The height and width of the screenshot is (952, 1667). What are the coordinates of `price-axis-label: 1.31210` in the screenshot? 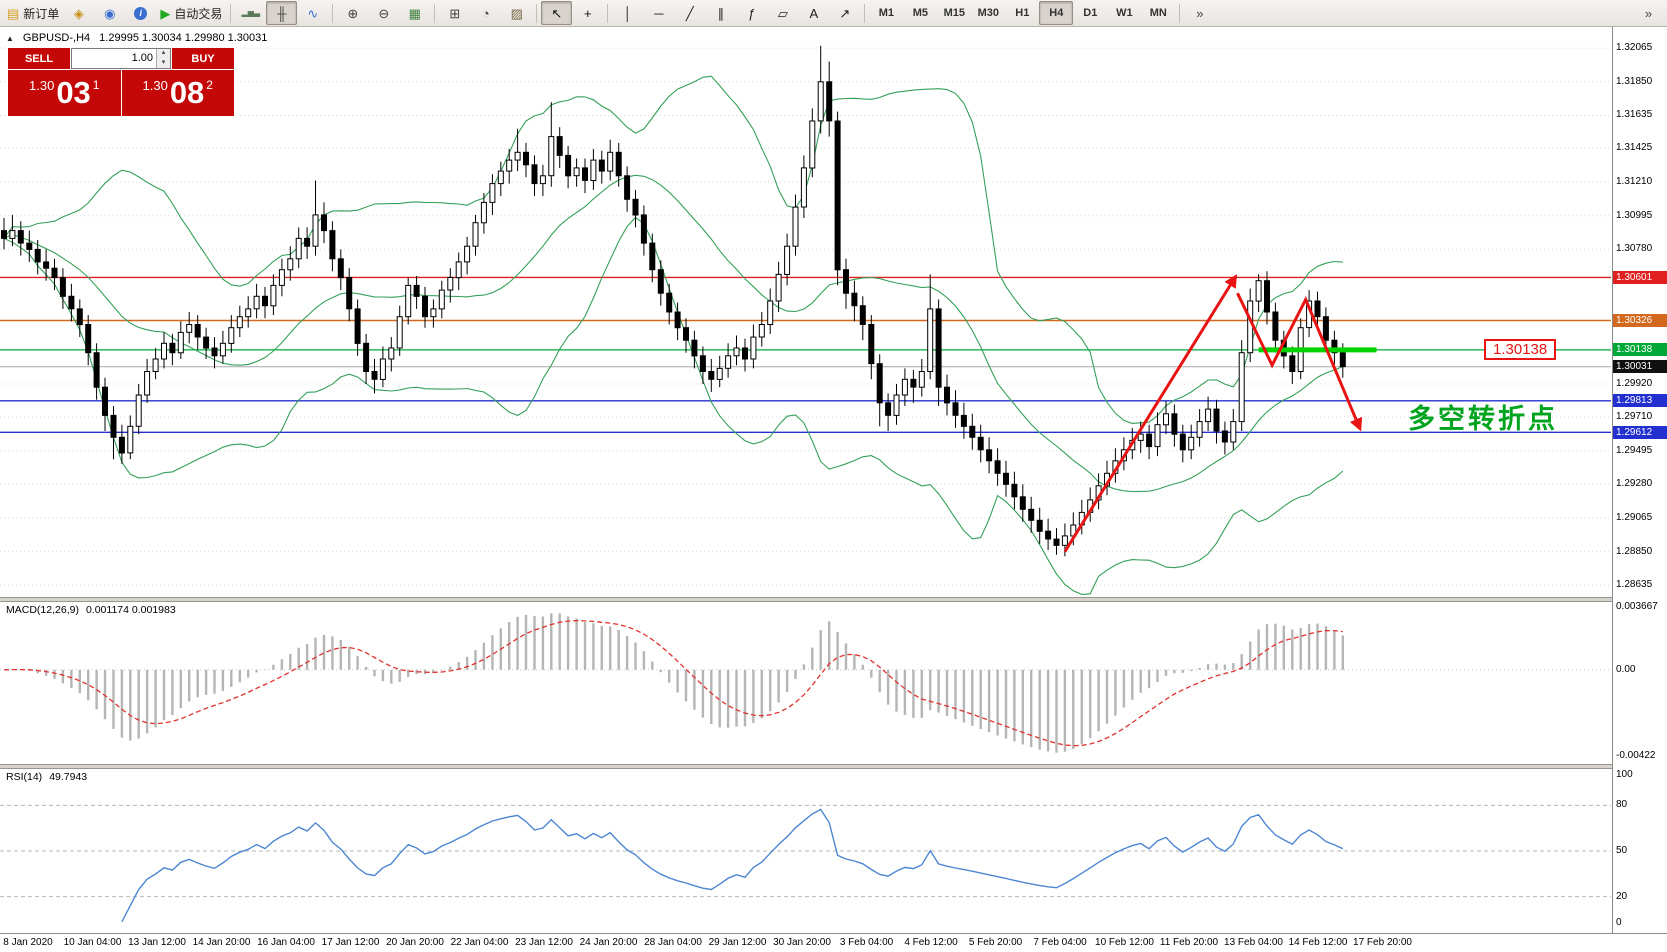 It's located at (1634, 182).